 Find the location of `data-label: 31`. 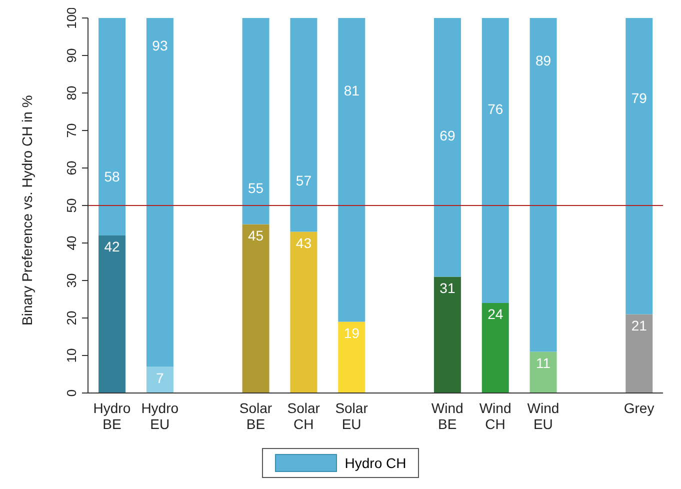

data-label: 31 is located at coordinates (448, 288).